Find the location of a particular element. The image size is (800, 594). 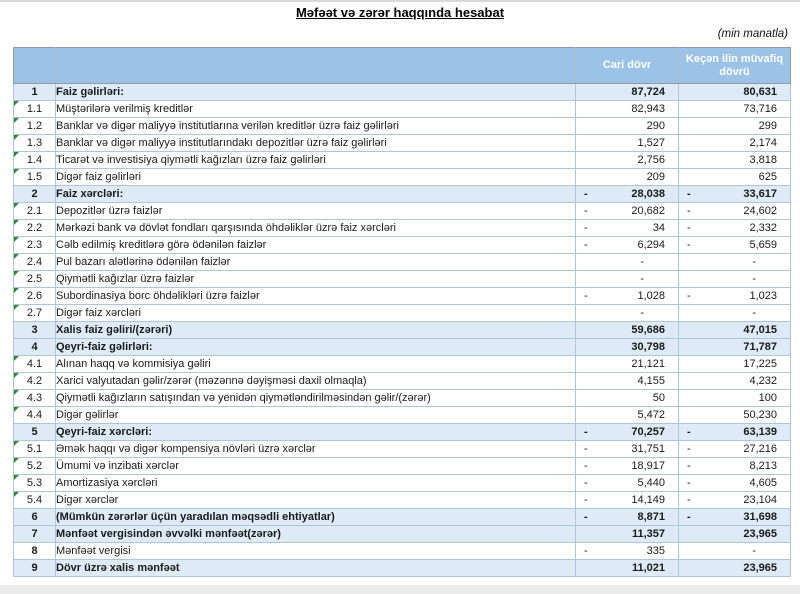

row-label-cell: Qiymətli kağızlar üzrə faizlər is located at coordinates (315, 279).